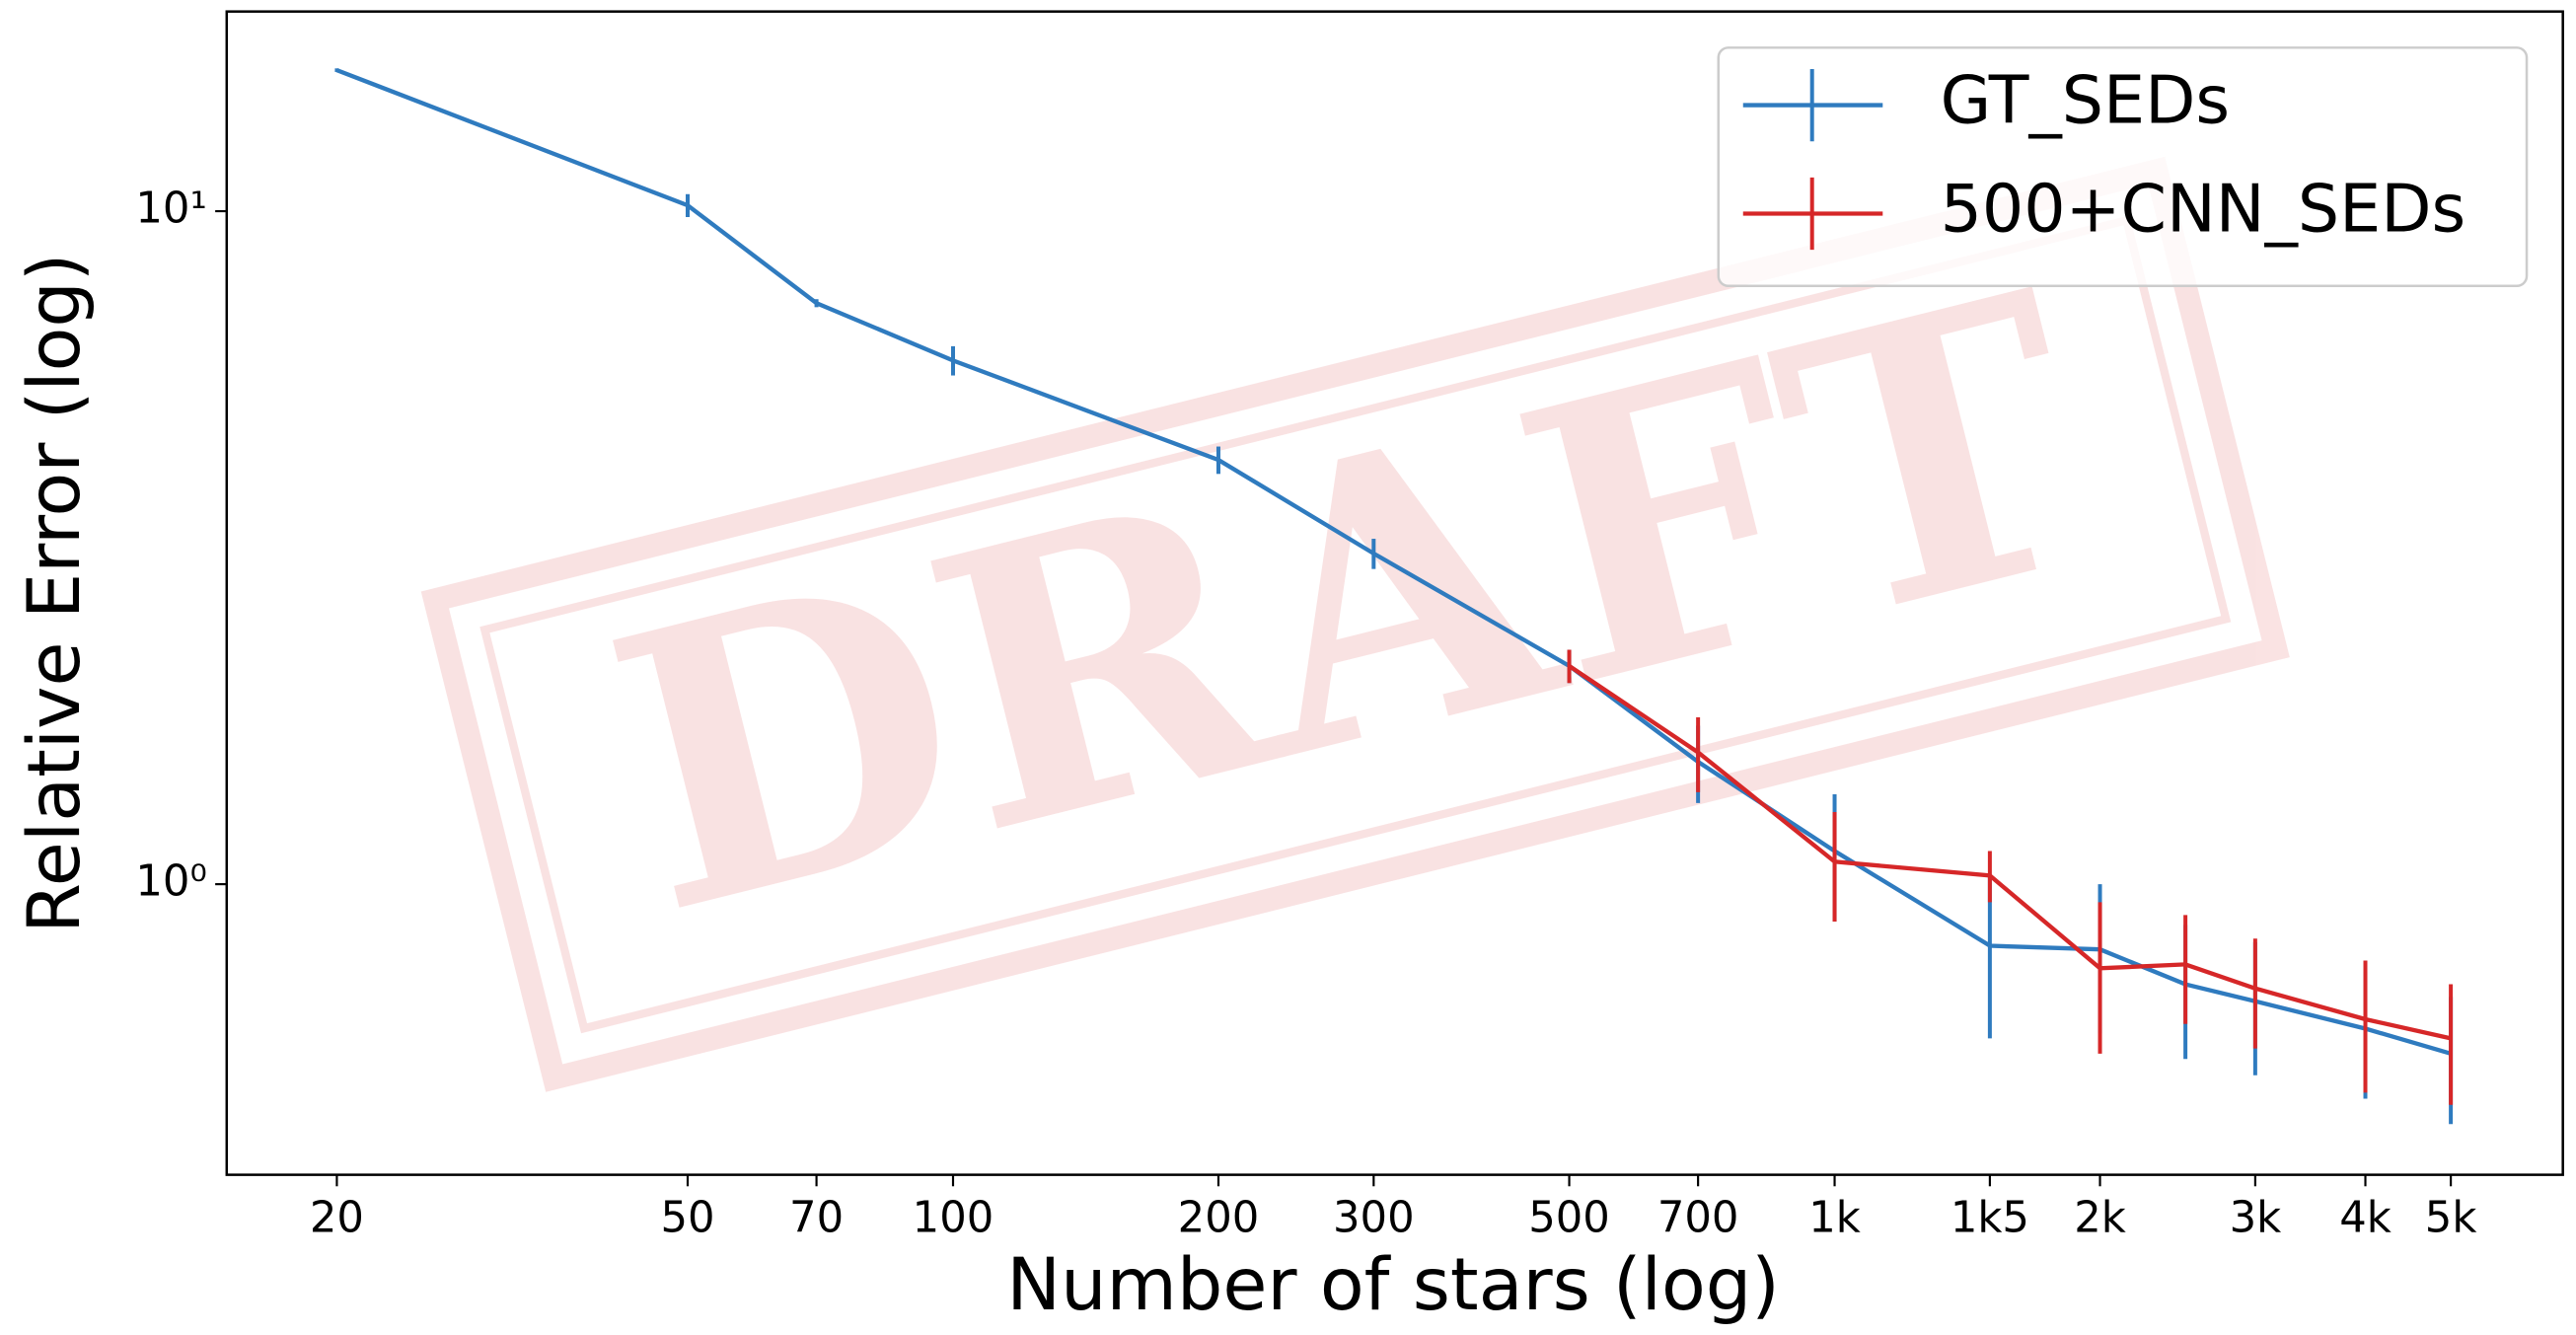 Image resolution: width=2576 pixels, height=1335 pixels. What do you see at coordinates (687, 1218) in the screenshot?
I see `x-tick-label: 50` at bounding box center [687, 1218].